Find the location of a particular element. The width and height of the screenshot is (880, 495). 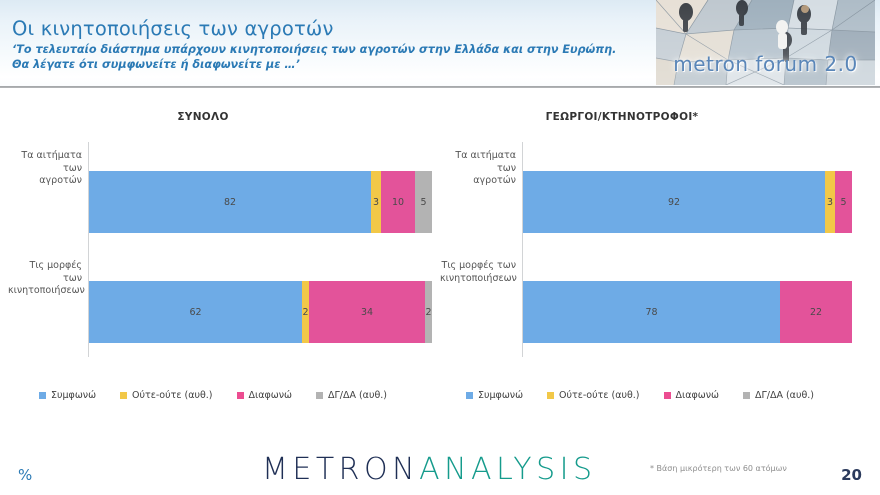

segment-disagree: 10 is located at coordinates (398, 202).